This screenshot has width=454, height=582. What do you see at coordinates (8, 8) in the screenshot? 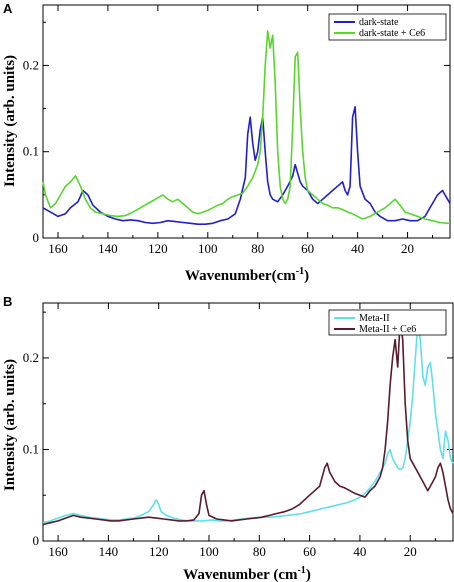
I see `panel-a-label: A` at bounding box center [8, 8].